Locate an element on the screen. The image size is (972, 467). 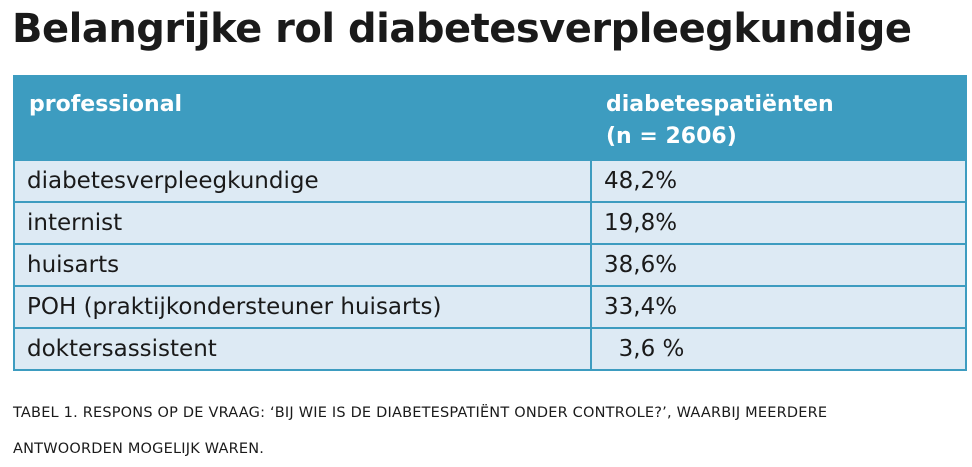
cell-value: 38,6% is located at coordinates (778, 265).